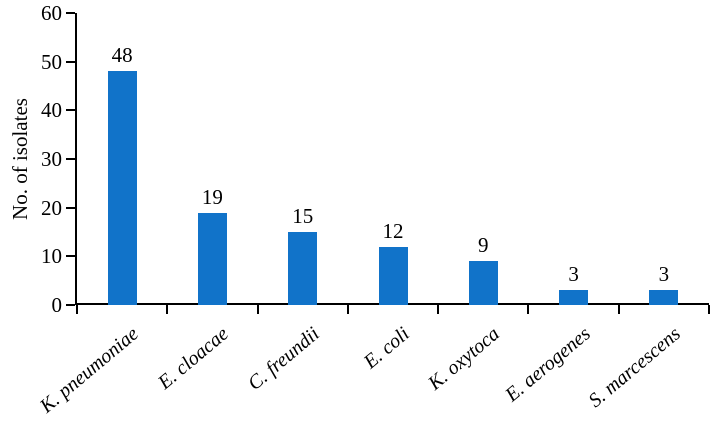  Describe the element at coordinates (393, 230) in the screenshot. I see `bar-value-label: 12` at that location.